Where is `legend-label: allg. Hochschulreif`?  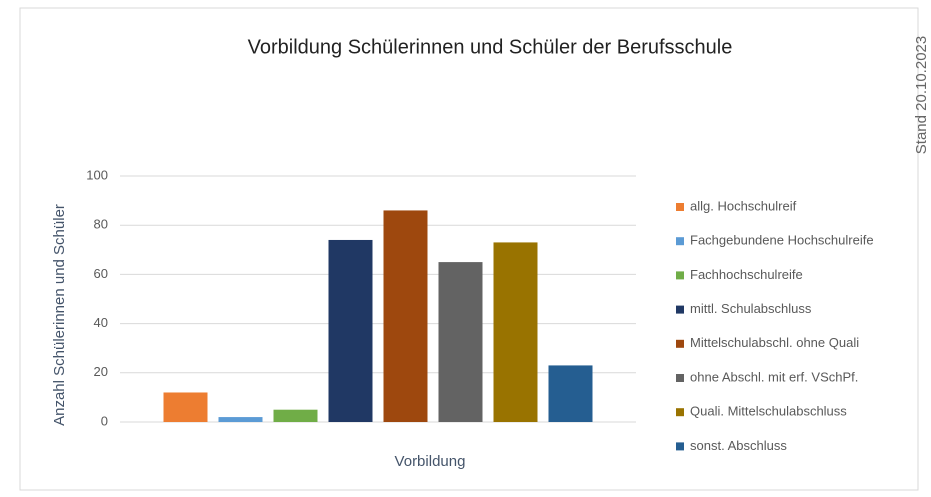
legend-label: allg. Hochschulreif is located at coordinates (743, 205).